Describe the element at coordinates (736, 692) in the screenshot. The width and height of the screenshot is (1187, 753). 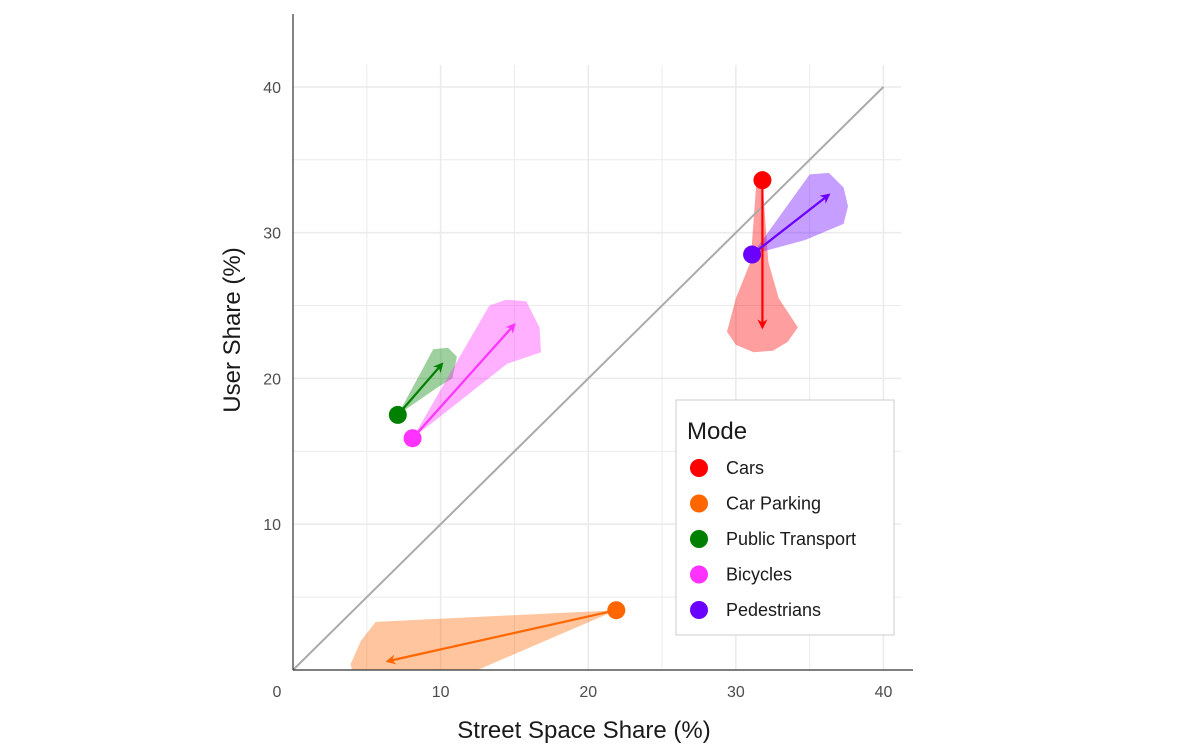
I see `x-tick-label: 30` at that location.